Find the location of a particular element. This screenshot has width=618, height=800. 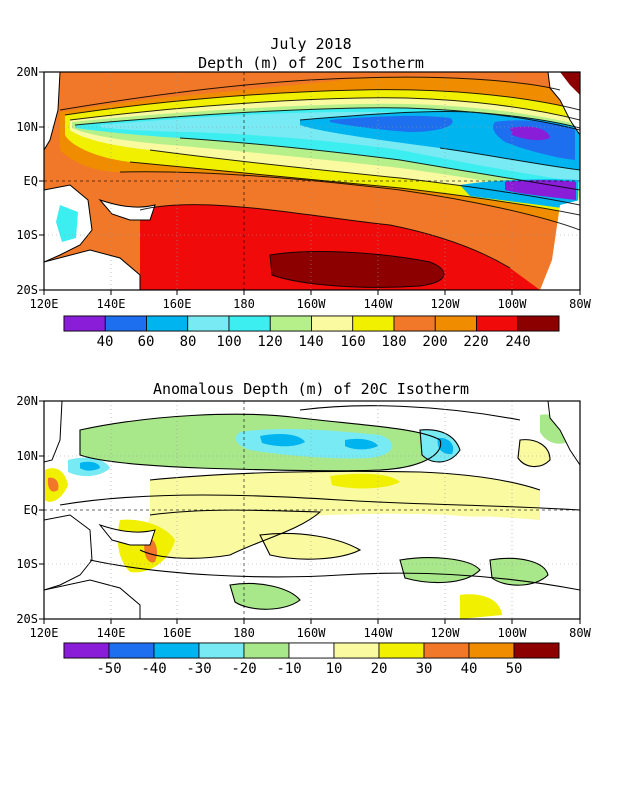

top-panel-title: Depth (m) of 20C Isotherm is located at coordinates (311, 63).